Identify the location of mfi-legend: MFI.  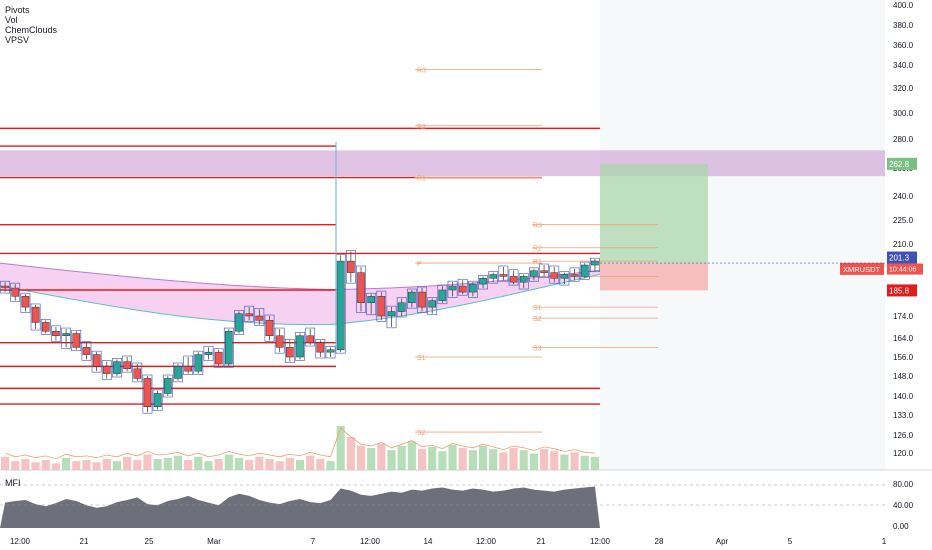
(13, 483).